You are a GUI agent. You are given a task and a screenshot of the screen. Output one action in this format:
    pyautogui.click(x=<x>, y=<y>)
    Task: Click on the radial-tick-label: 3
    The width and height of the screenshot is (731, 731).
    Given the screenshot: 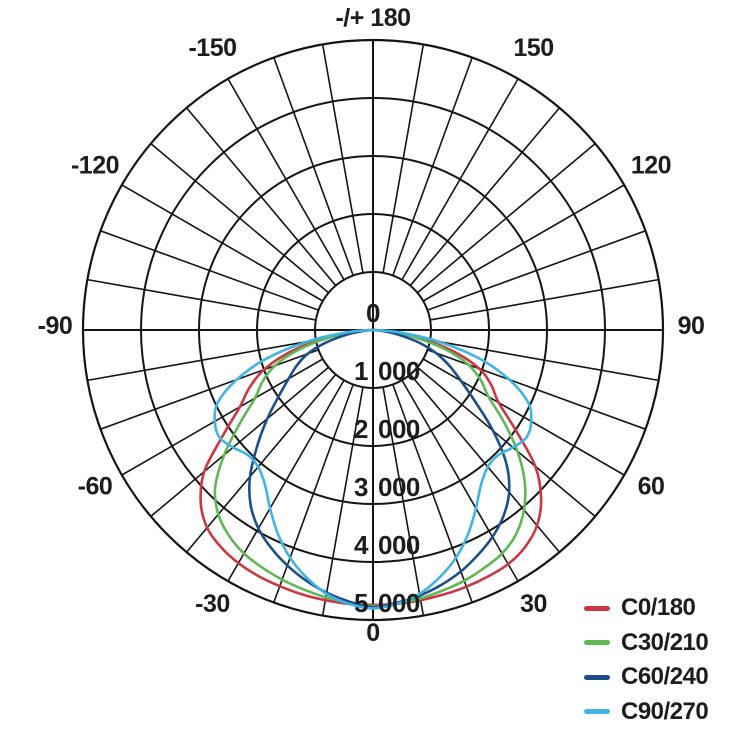 What is the action you would take?
    pyautogui.click(x=361, y=487)
    